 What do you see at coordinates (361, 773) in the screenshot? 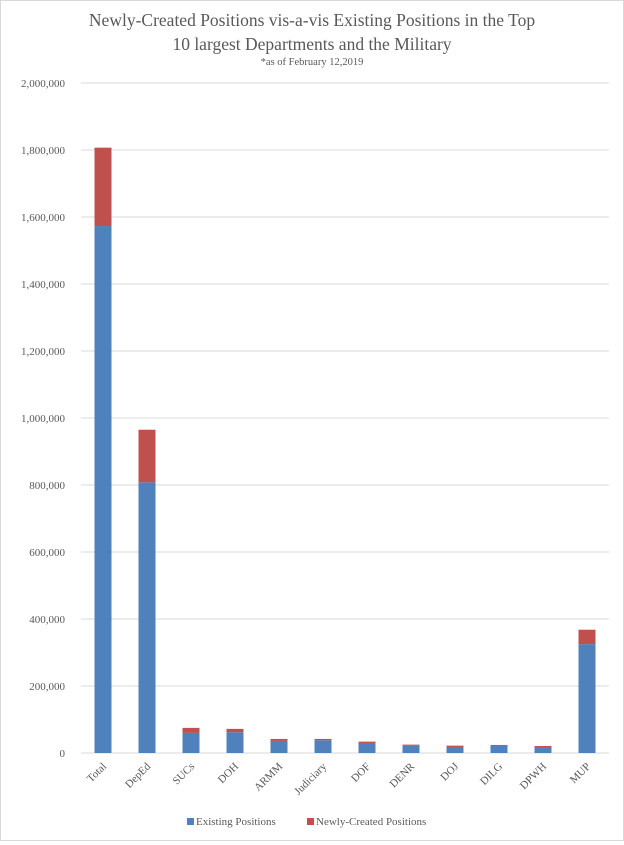
I see `x-tick-label: DOF` at bounding box center [361, 773].